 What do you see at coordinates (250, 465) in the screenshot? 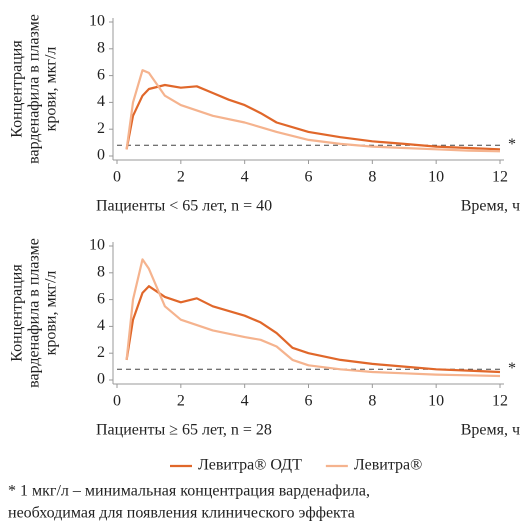
I see `legend-label: Левитра® ОДТ` at bounding box center [250, 465].